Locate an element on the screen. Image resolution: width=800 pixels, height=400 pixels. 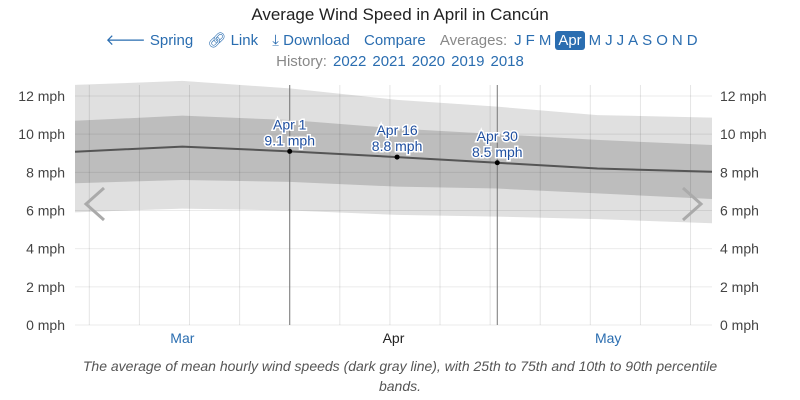
history-bar: History: 2022 2021 2020 2019 2018 is located at coordinates (400, 61).